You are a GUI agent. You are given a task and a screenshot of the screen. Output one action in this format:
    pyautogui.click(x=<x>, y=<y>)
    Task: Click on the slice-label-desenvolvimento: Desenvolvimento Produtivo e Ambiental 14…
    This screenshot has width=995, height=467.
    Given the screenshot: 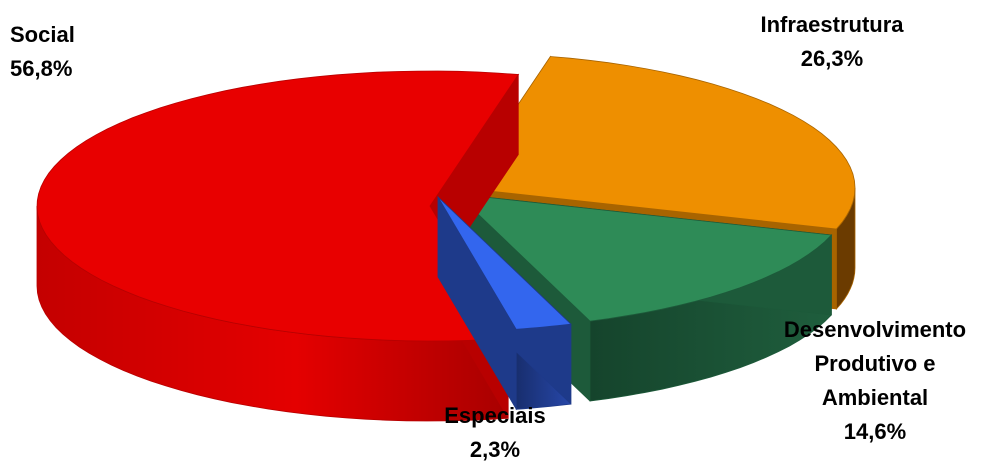 What is the action you would take?
    pyautogui.click(x=875, y=381)
    